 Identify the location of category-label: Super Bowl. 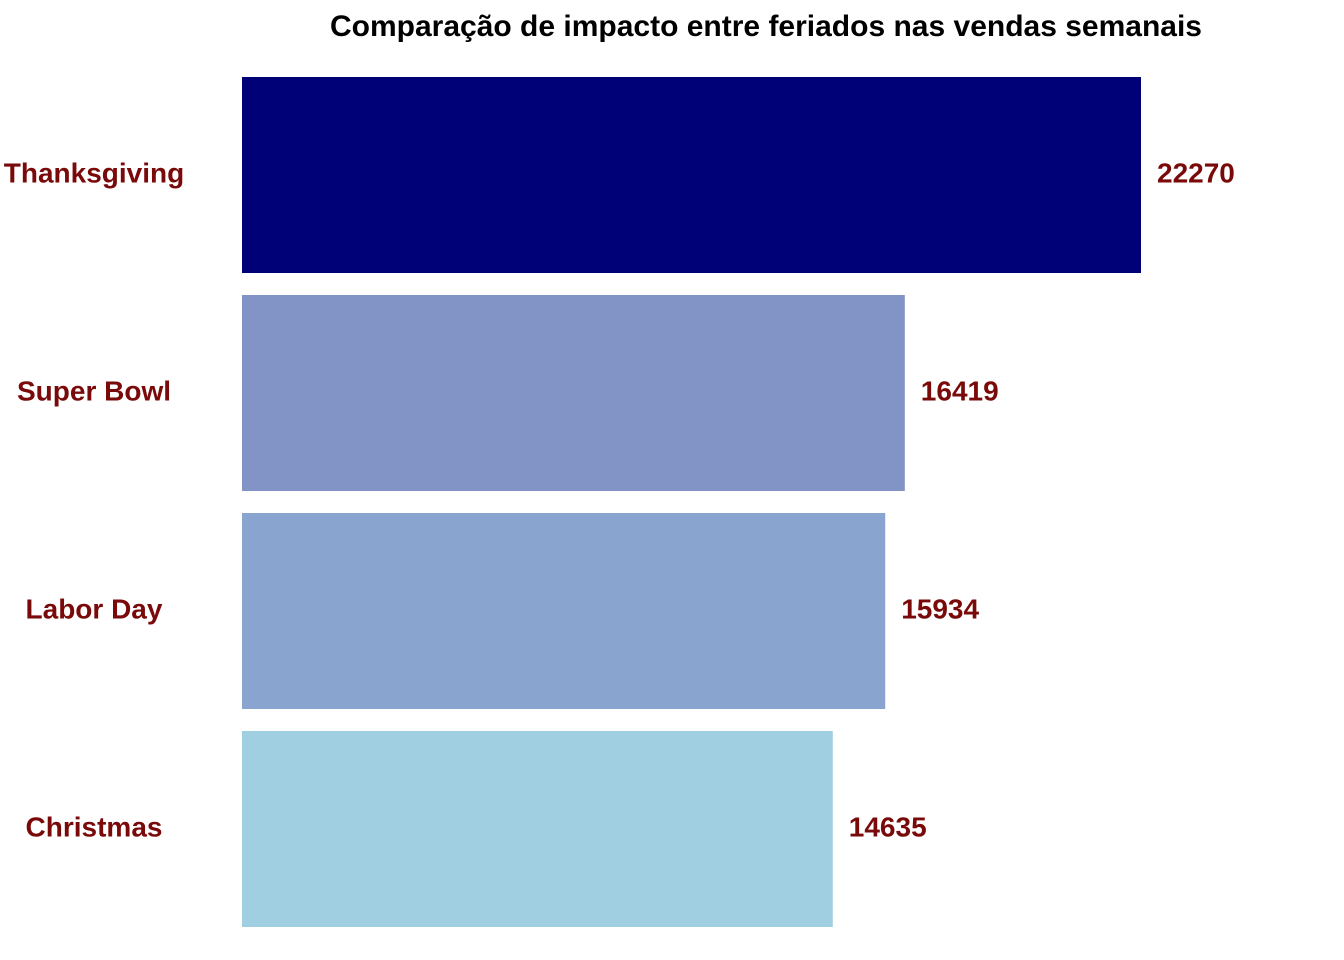
(94, 390).